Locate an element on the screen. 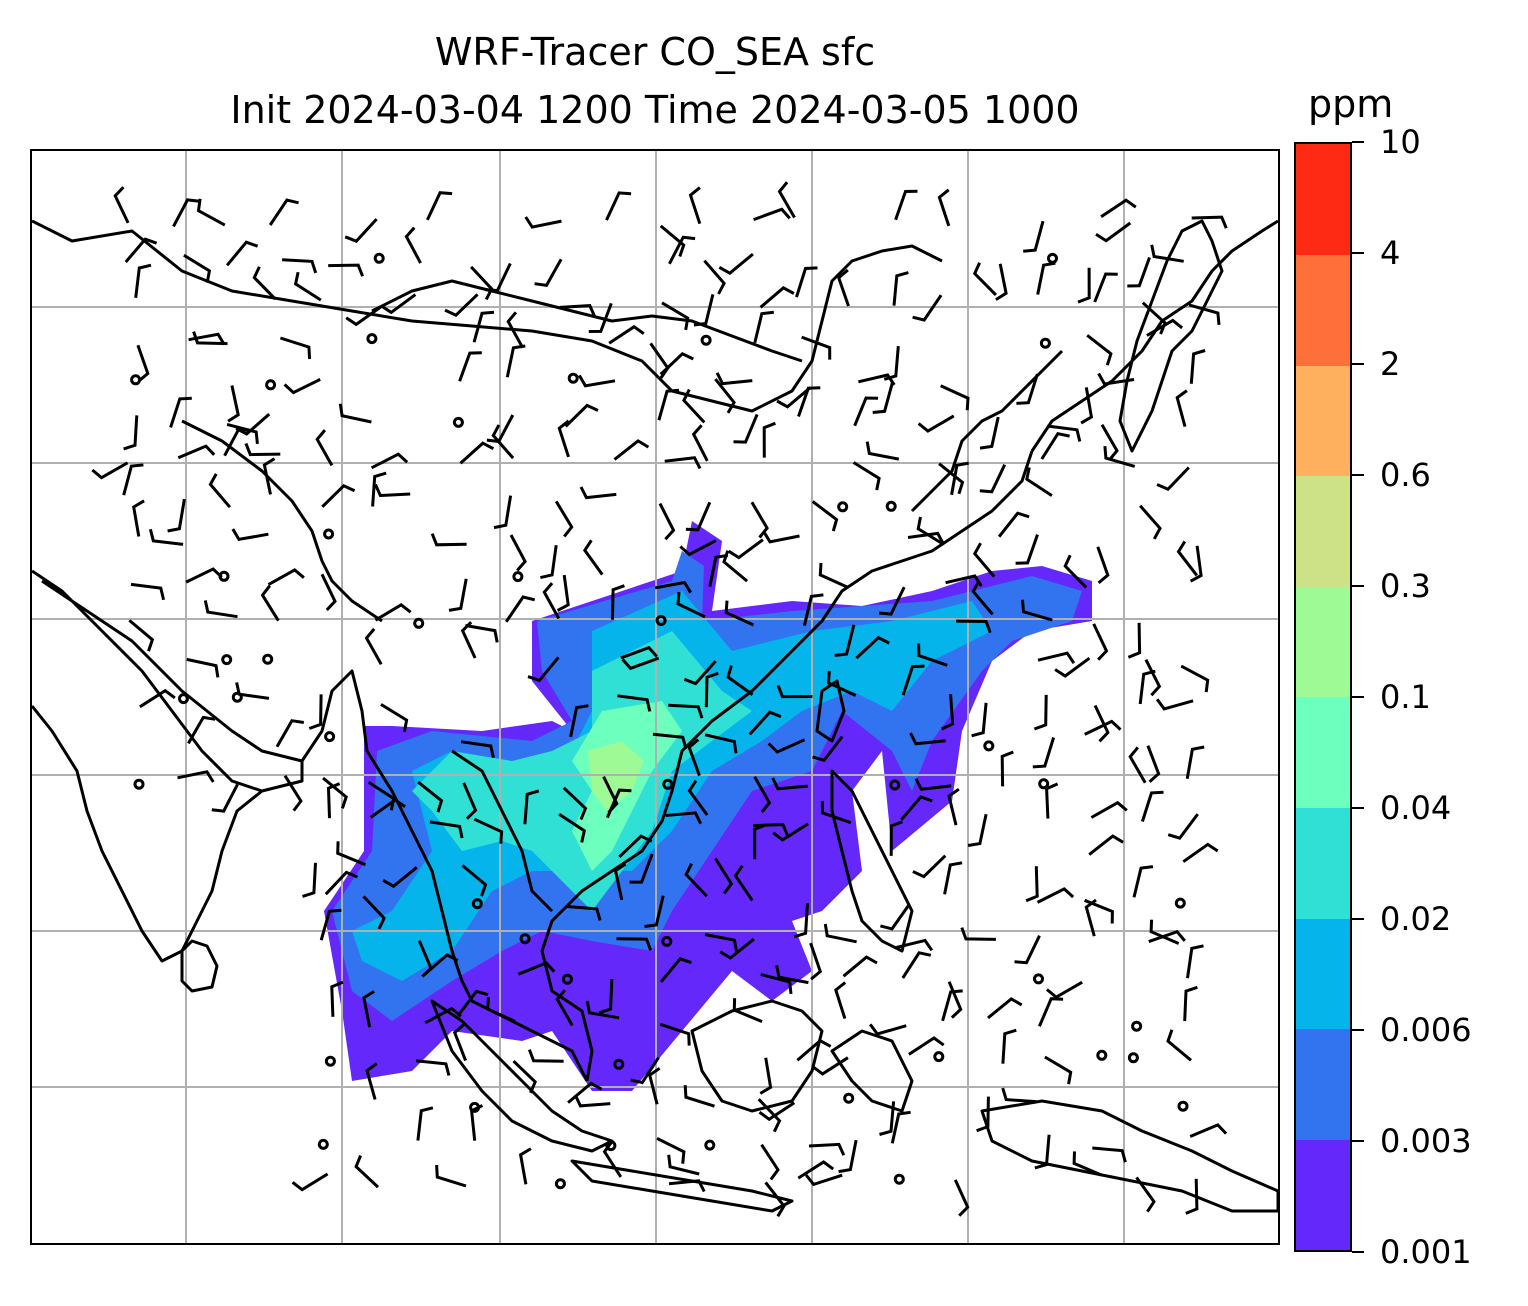 This screenshot has width=1528, height=1306. colorbar-tick-label: 0.003 is located at coordinates (1426, 1141).